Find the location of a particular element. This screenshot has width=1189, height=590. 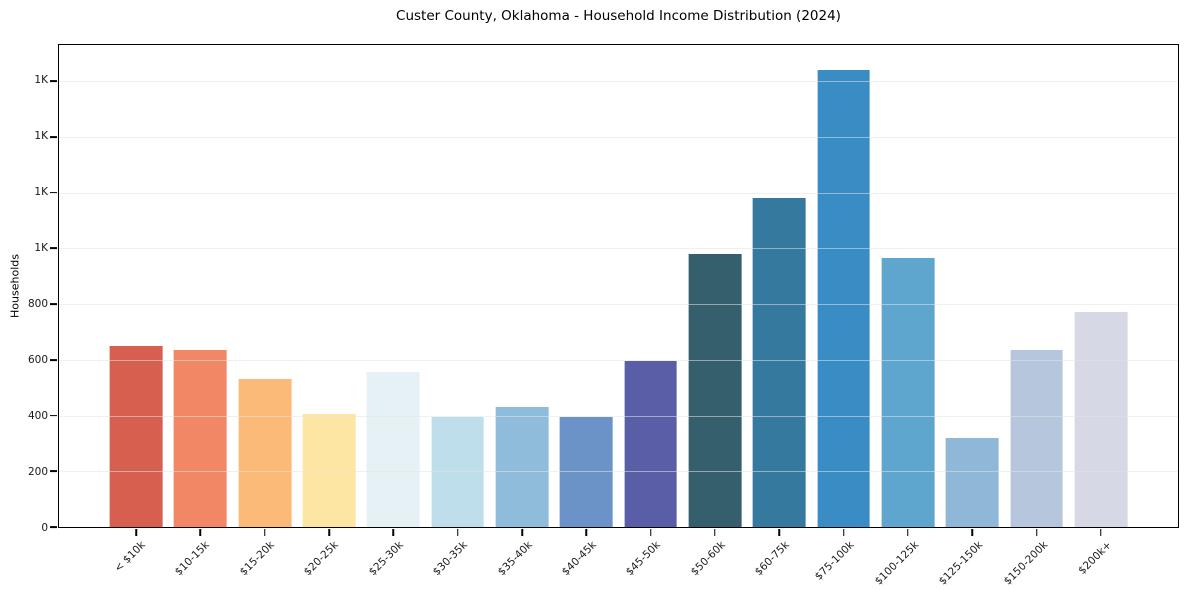

x-tick-label: $50-60k is located at coordinates (708, 559).